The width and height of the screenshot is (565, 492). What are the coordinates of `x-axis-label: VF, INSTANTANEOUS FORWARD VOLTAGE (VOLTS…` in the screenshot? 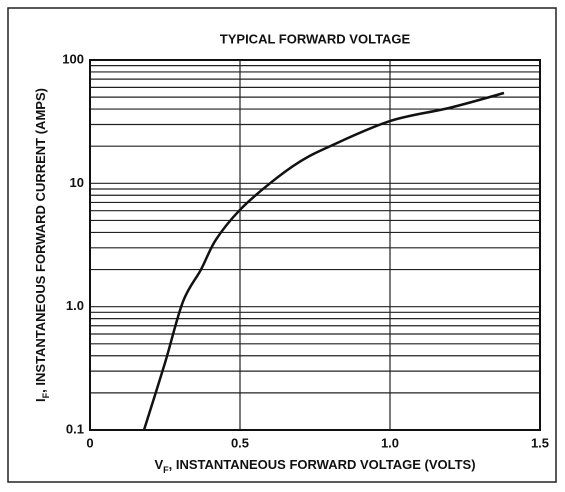 It's located at (314, 466).